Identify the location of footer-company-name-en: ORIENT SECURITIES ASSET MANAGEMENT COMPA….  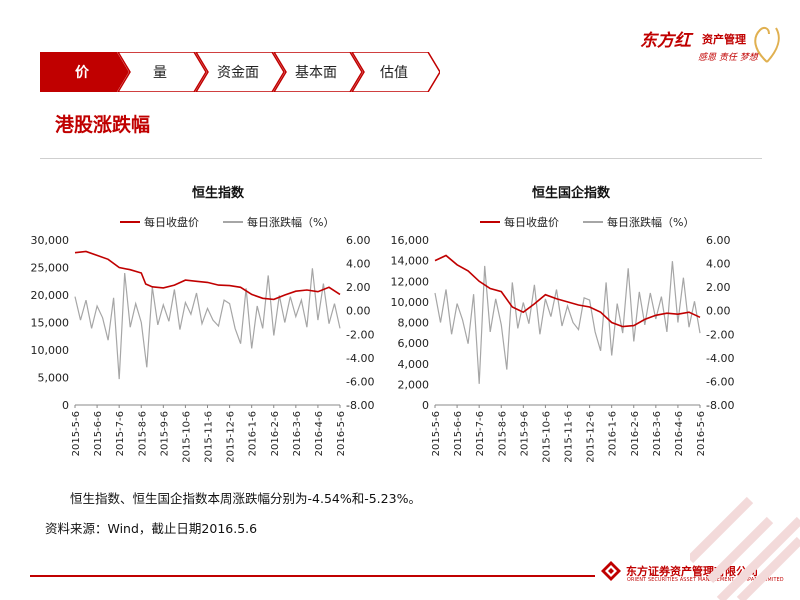
(705, 580).